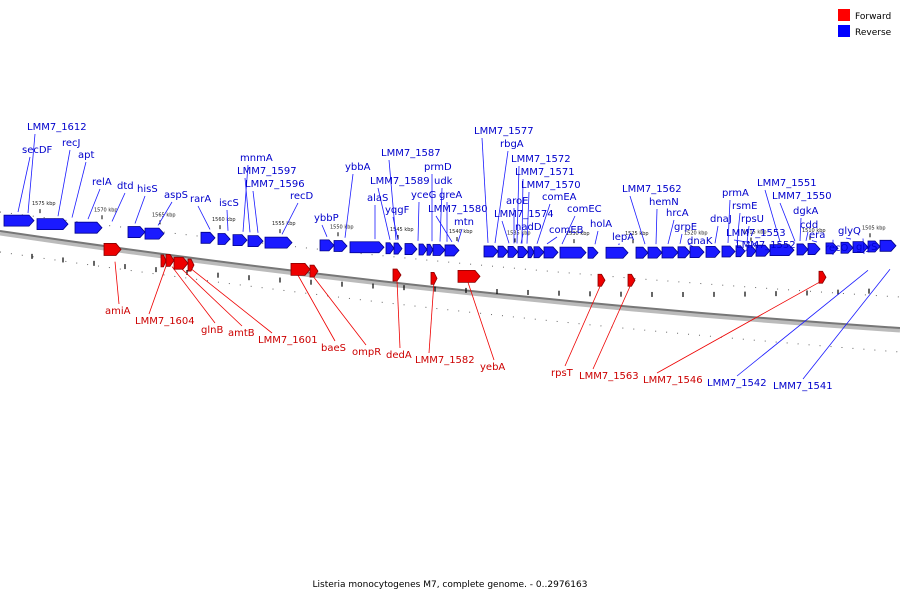  I want to click on gene-label-grea: greA, so click(450, 195).